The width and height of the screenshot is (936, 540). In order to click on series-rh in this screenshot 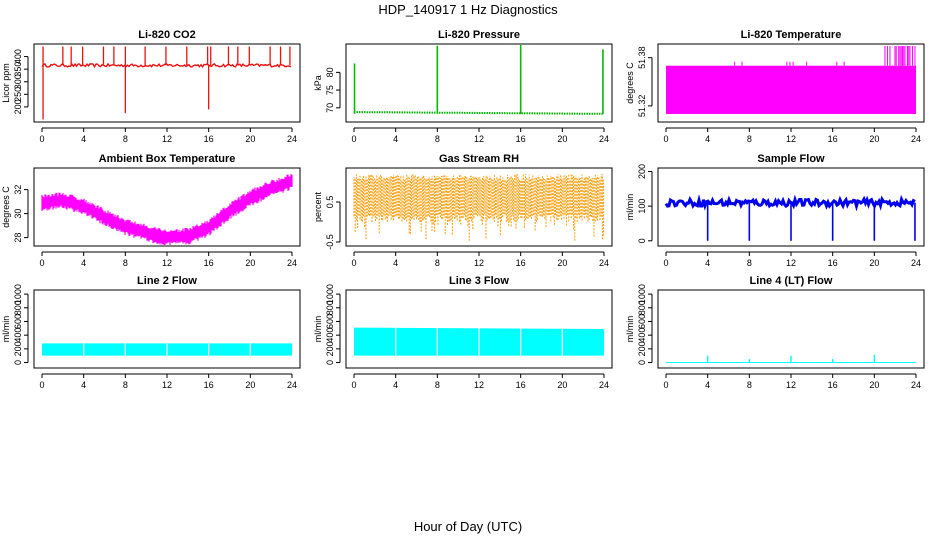, I will do `click(479, 207)`.